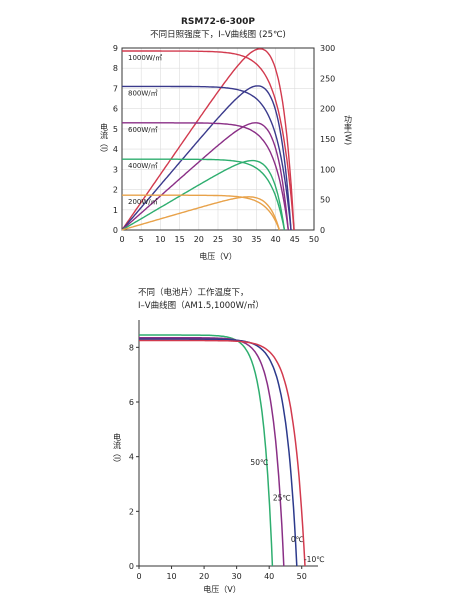 Image resolution: width=450 pixels, height=600 pixels. I want to click on chart2-x-tick-label: 0, so click(138, 576).